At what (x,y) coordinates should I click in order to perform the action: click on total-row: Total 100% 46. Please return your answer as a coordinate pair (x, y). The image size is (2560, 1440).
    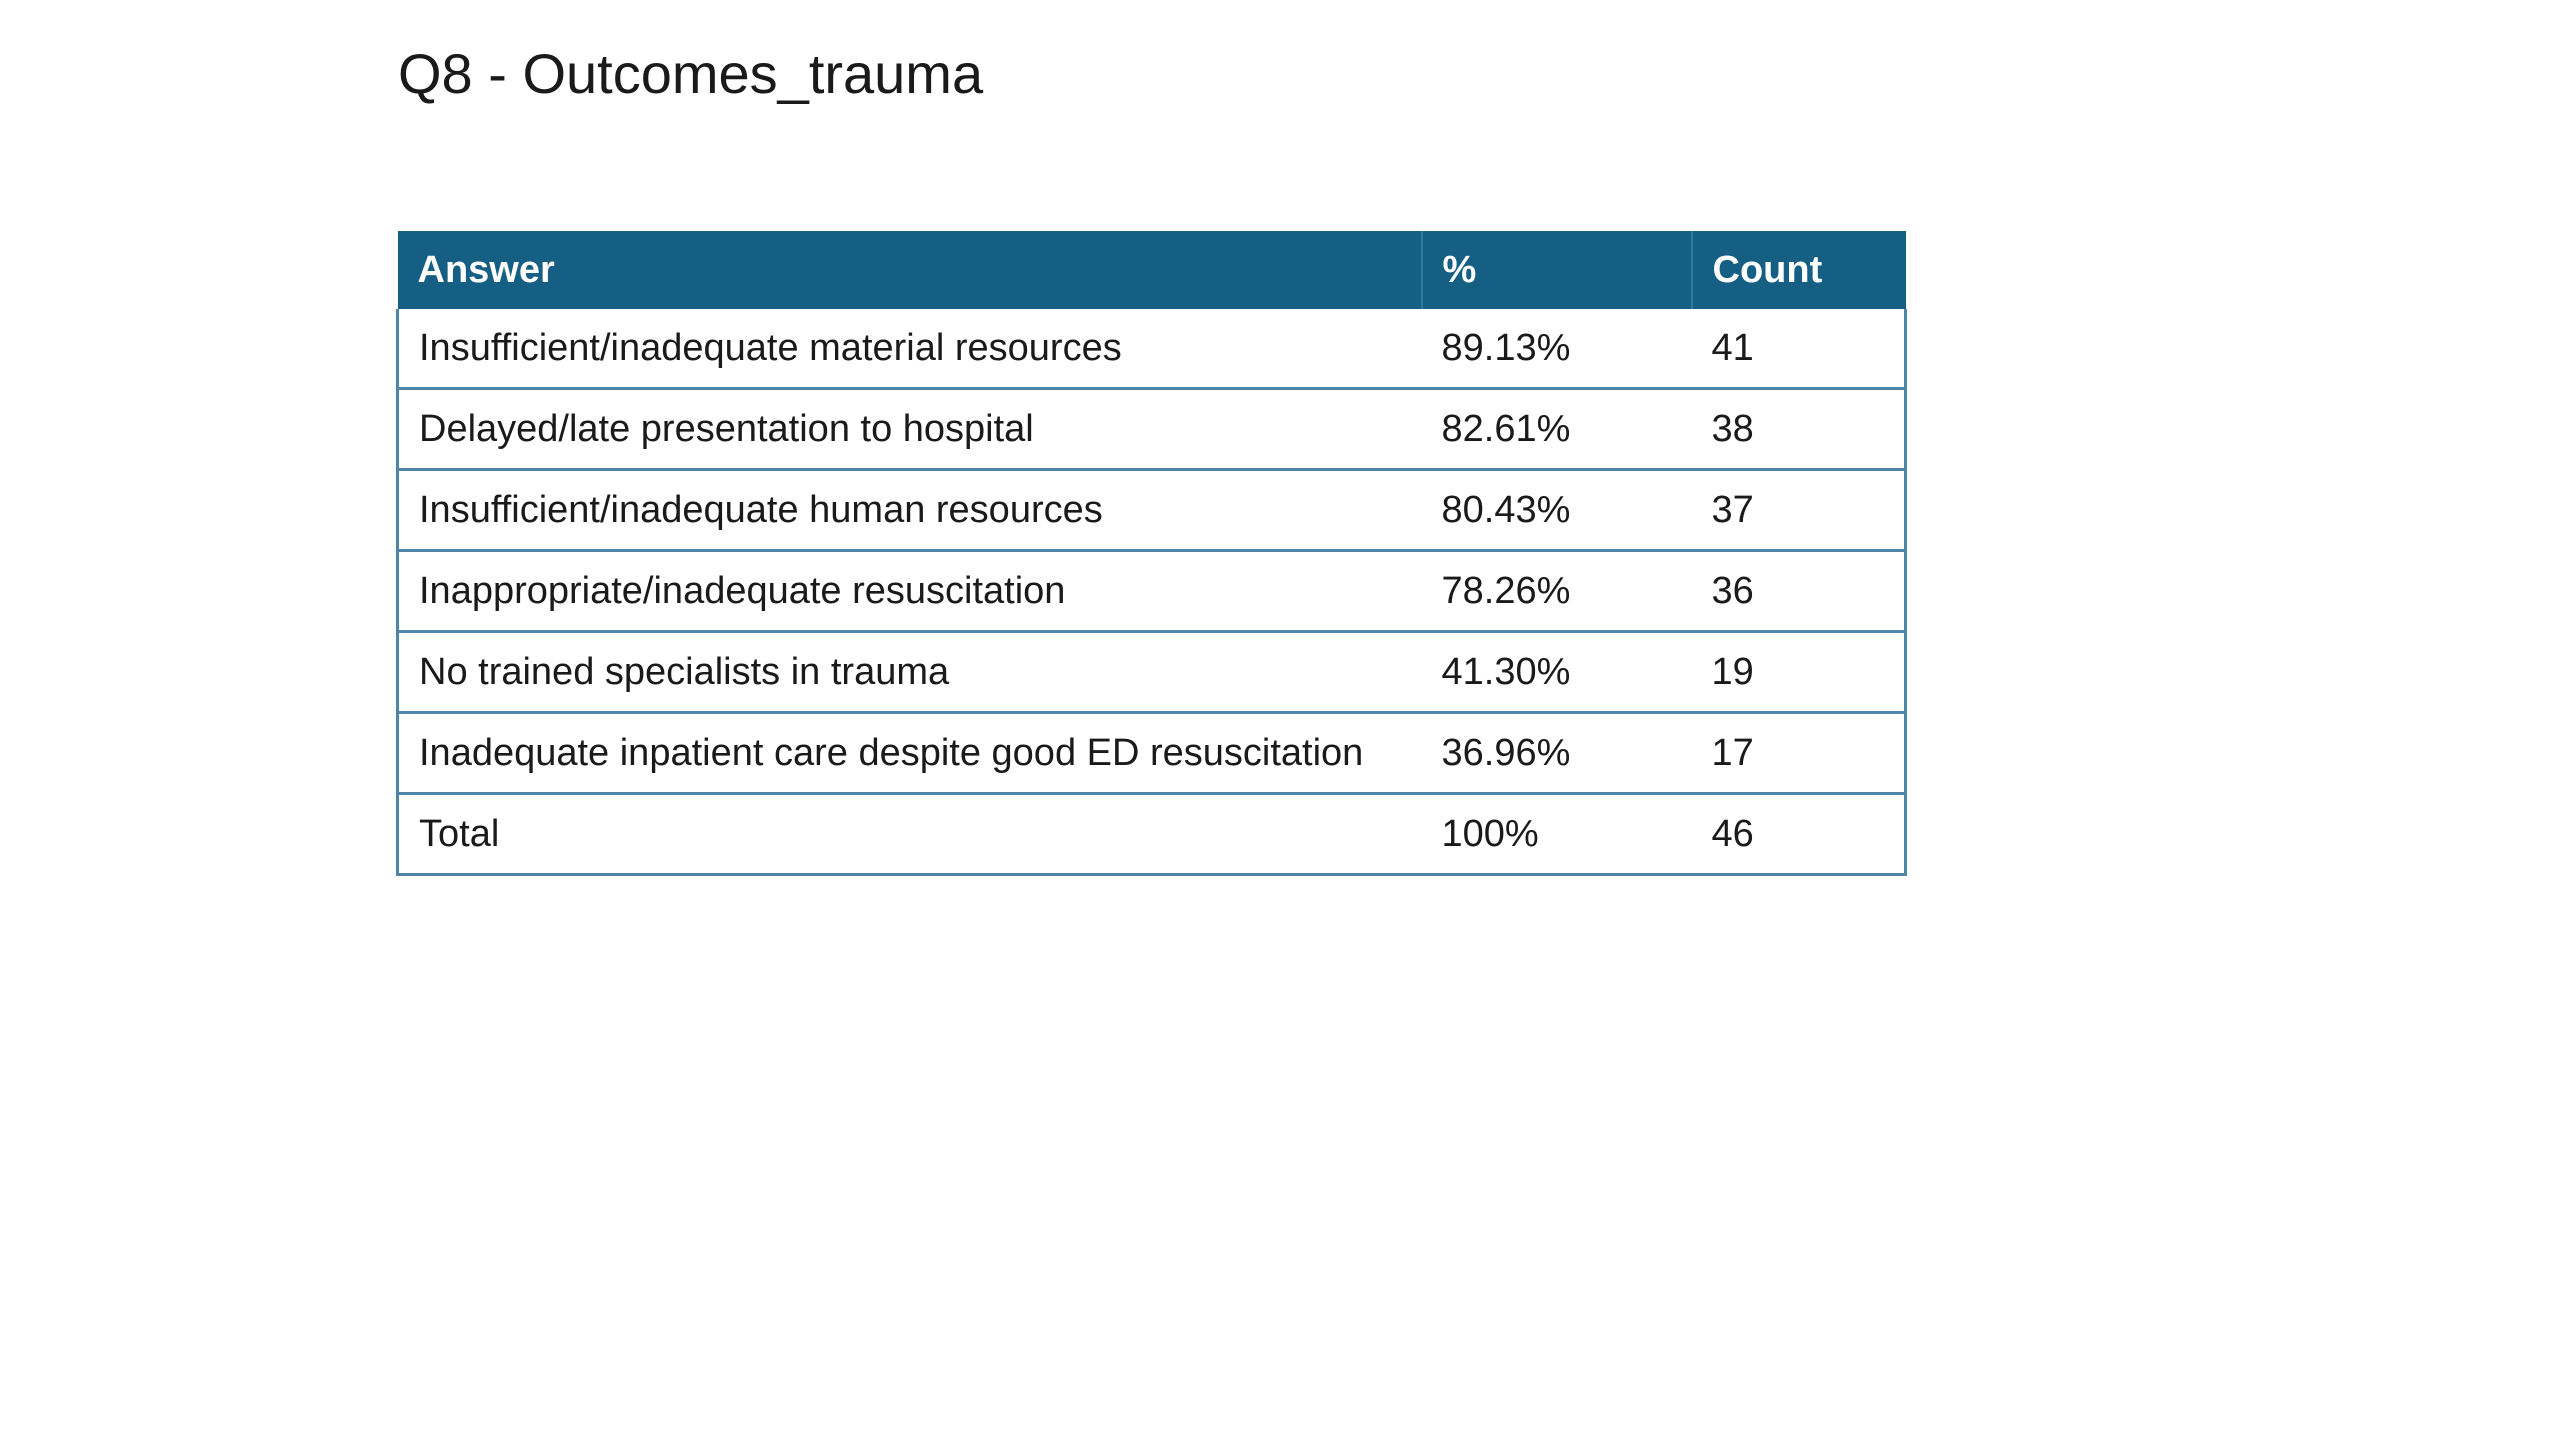
    Looking at the image, I should click on (1151, 834).